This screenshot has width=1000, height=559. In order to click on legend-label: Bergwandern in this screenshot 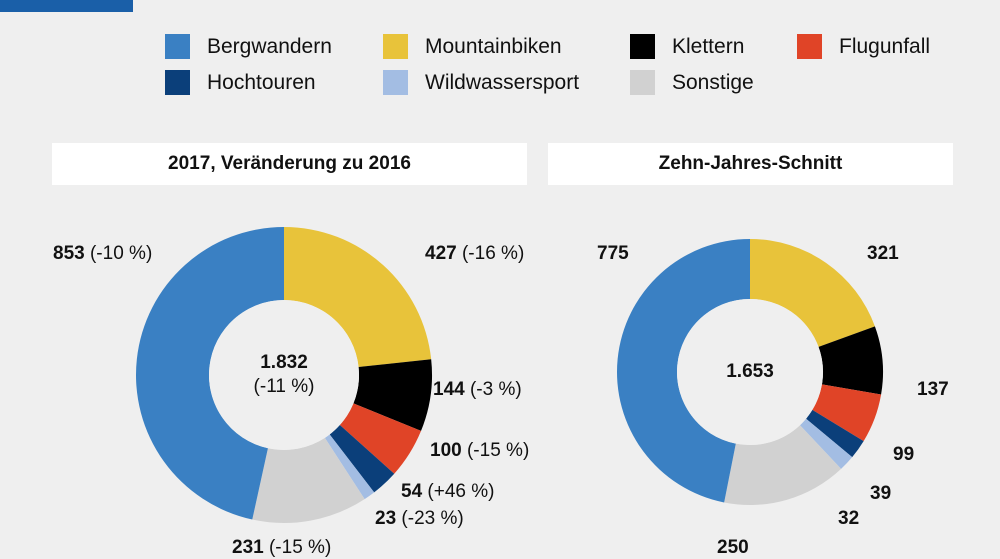, I will do `click(269, 46)`.